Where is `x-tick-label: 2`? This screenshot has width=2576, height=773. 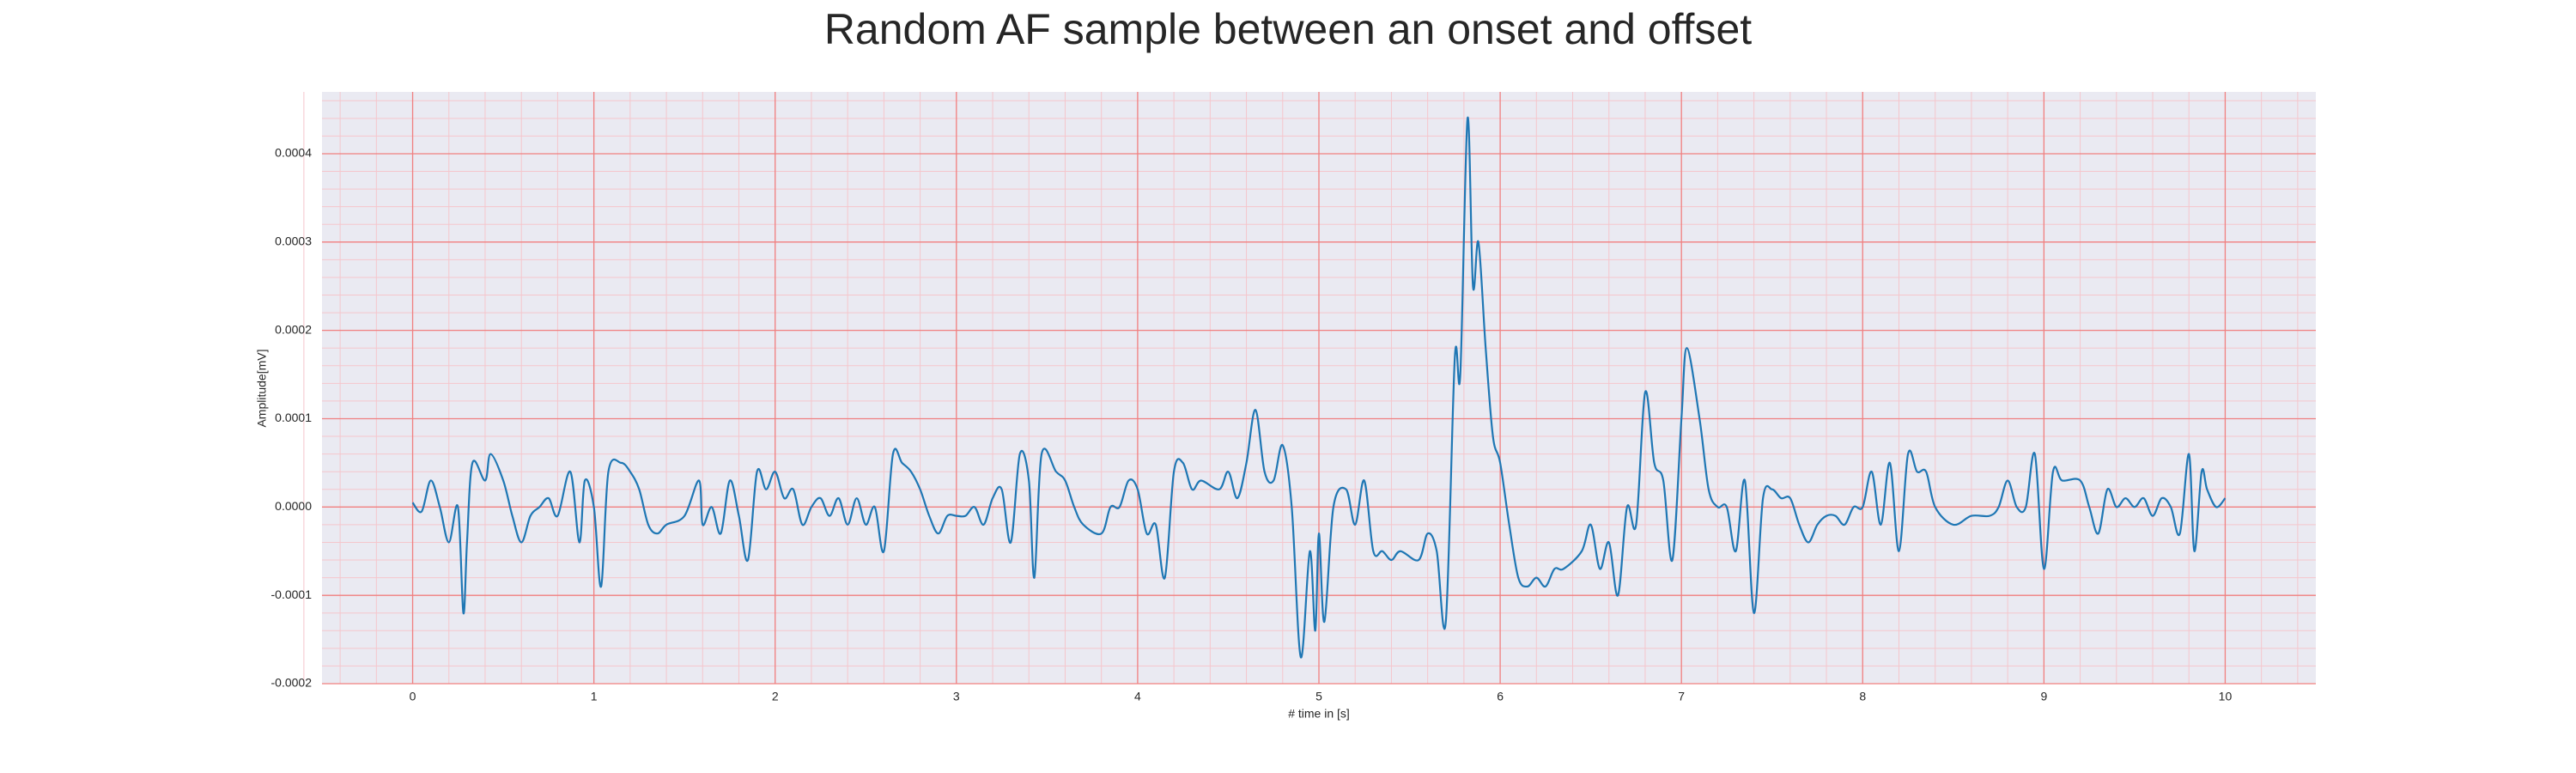
x-tick-label: 2 is located at coordinates (775, 696).